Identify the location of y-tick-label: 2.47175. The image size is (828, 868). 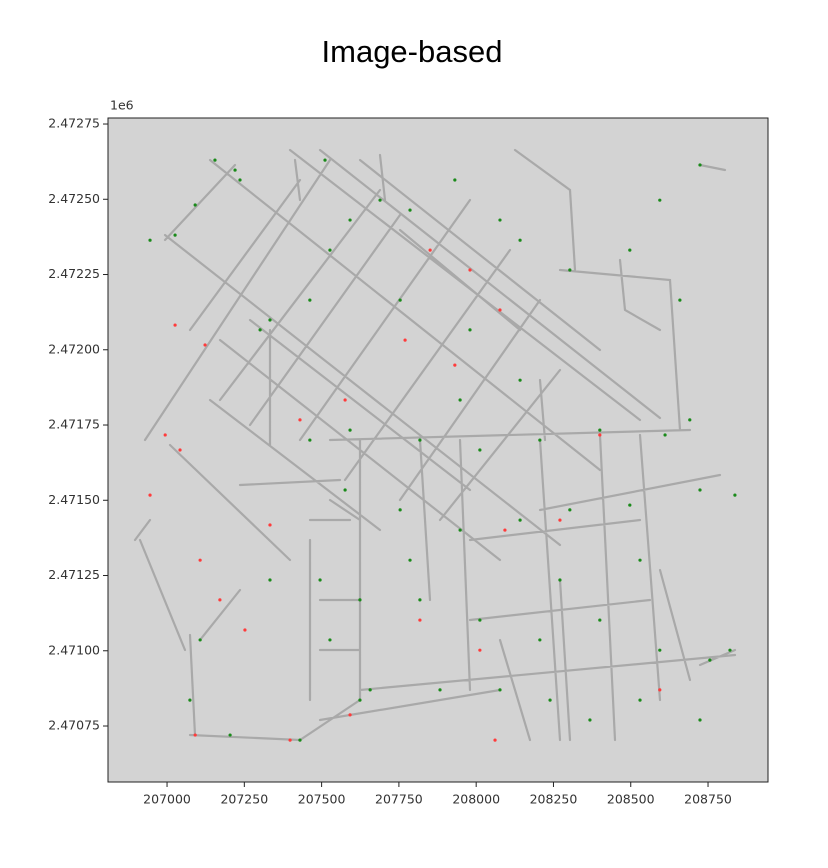
(74, 424).